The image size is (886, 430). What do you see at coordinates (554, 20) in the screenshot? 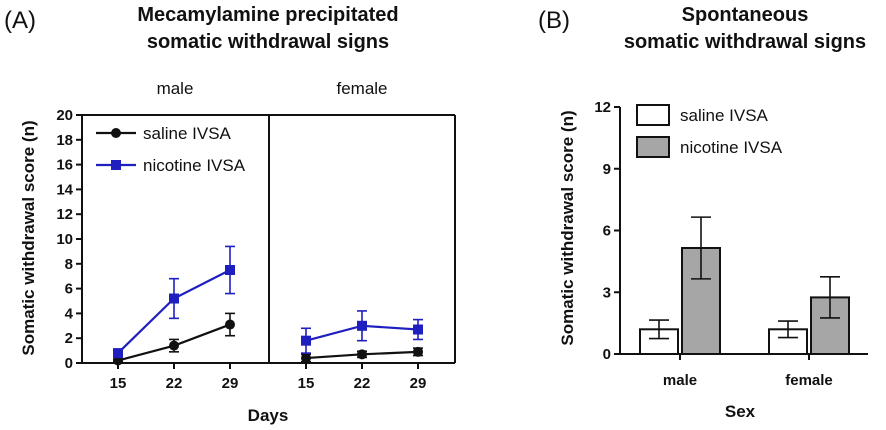
I see `panel-b-label: (B)` at bounding box center [554, 20].